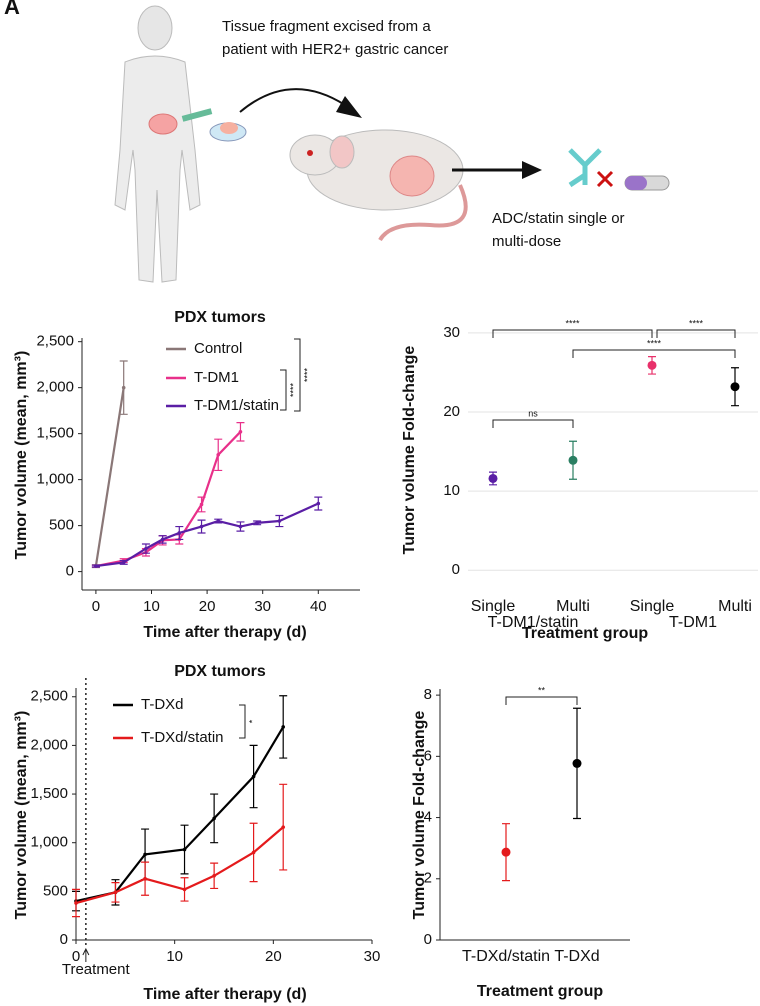 This screenshot has width=760, height=1006. What do you see at coordinates (326, 26) in the screenshot?
I see `caption: Tissue fragment excised from a` at bounding box center [326, 26].